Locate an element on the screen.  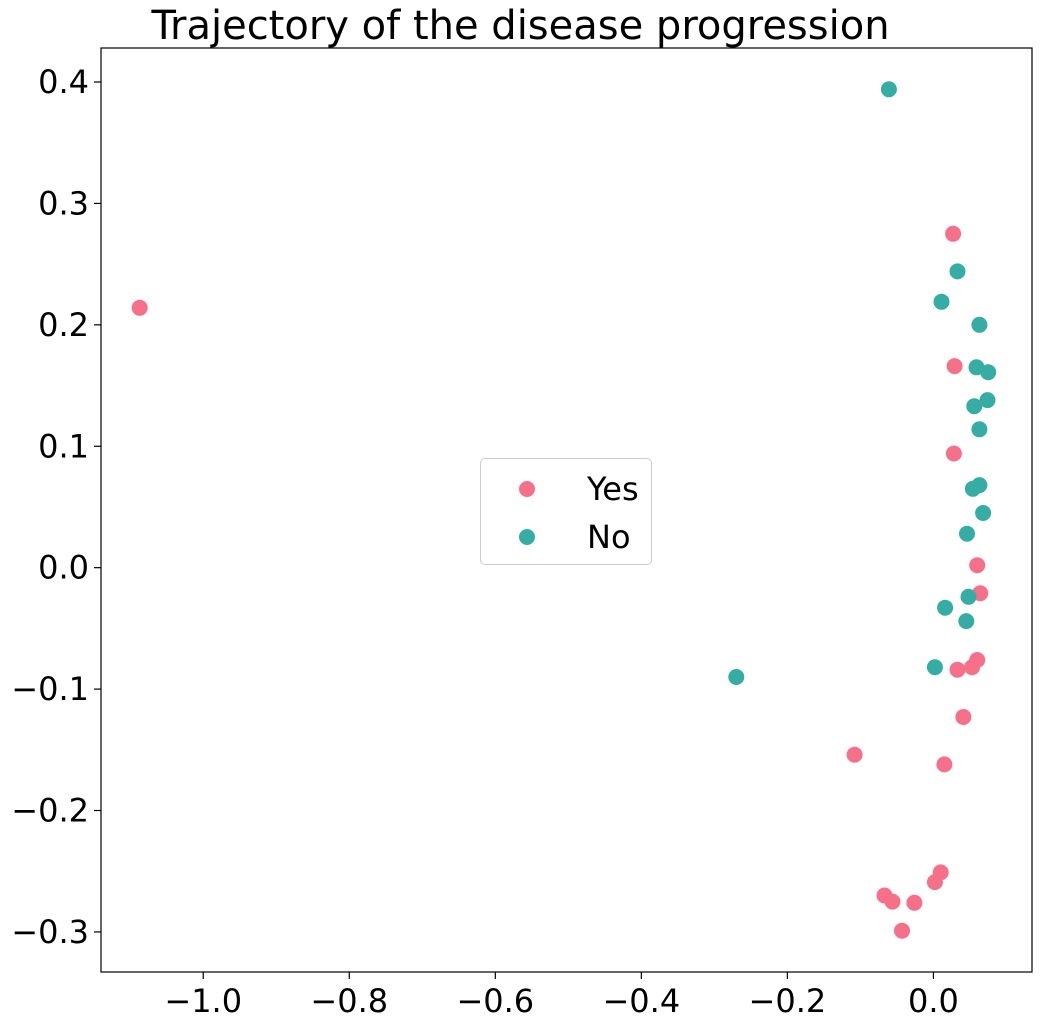
x-tick-label: −0.8 is located at coordinates (349, 1001).